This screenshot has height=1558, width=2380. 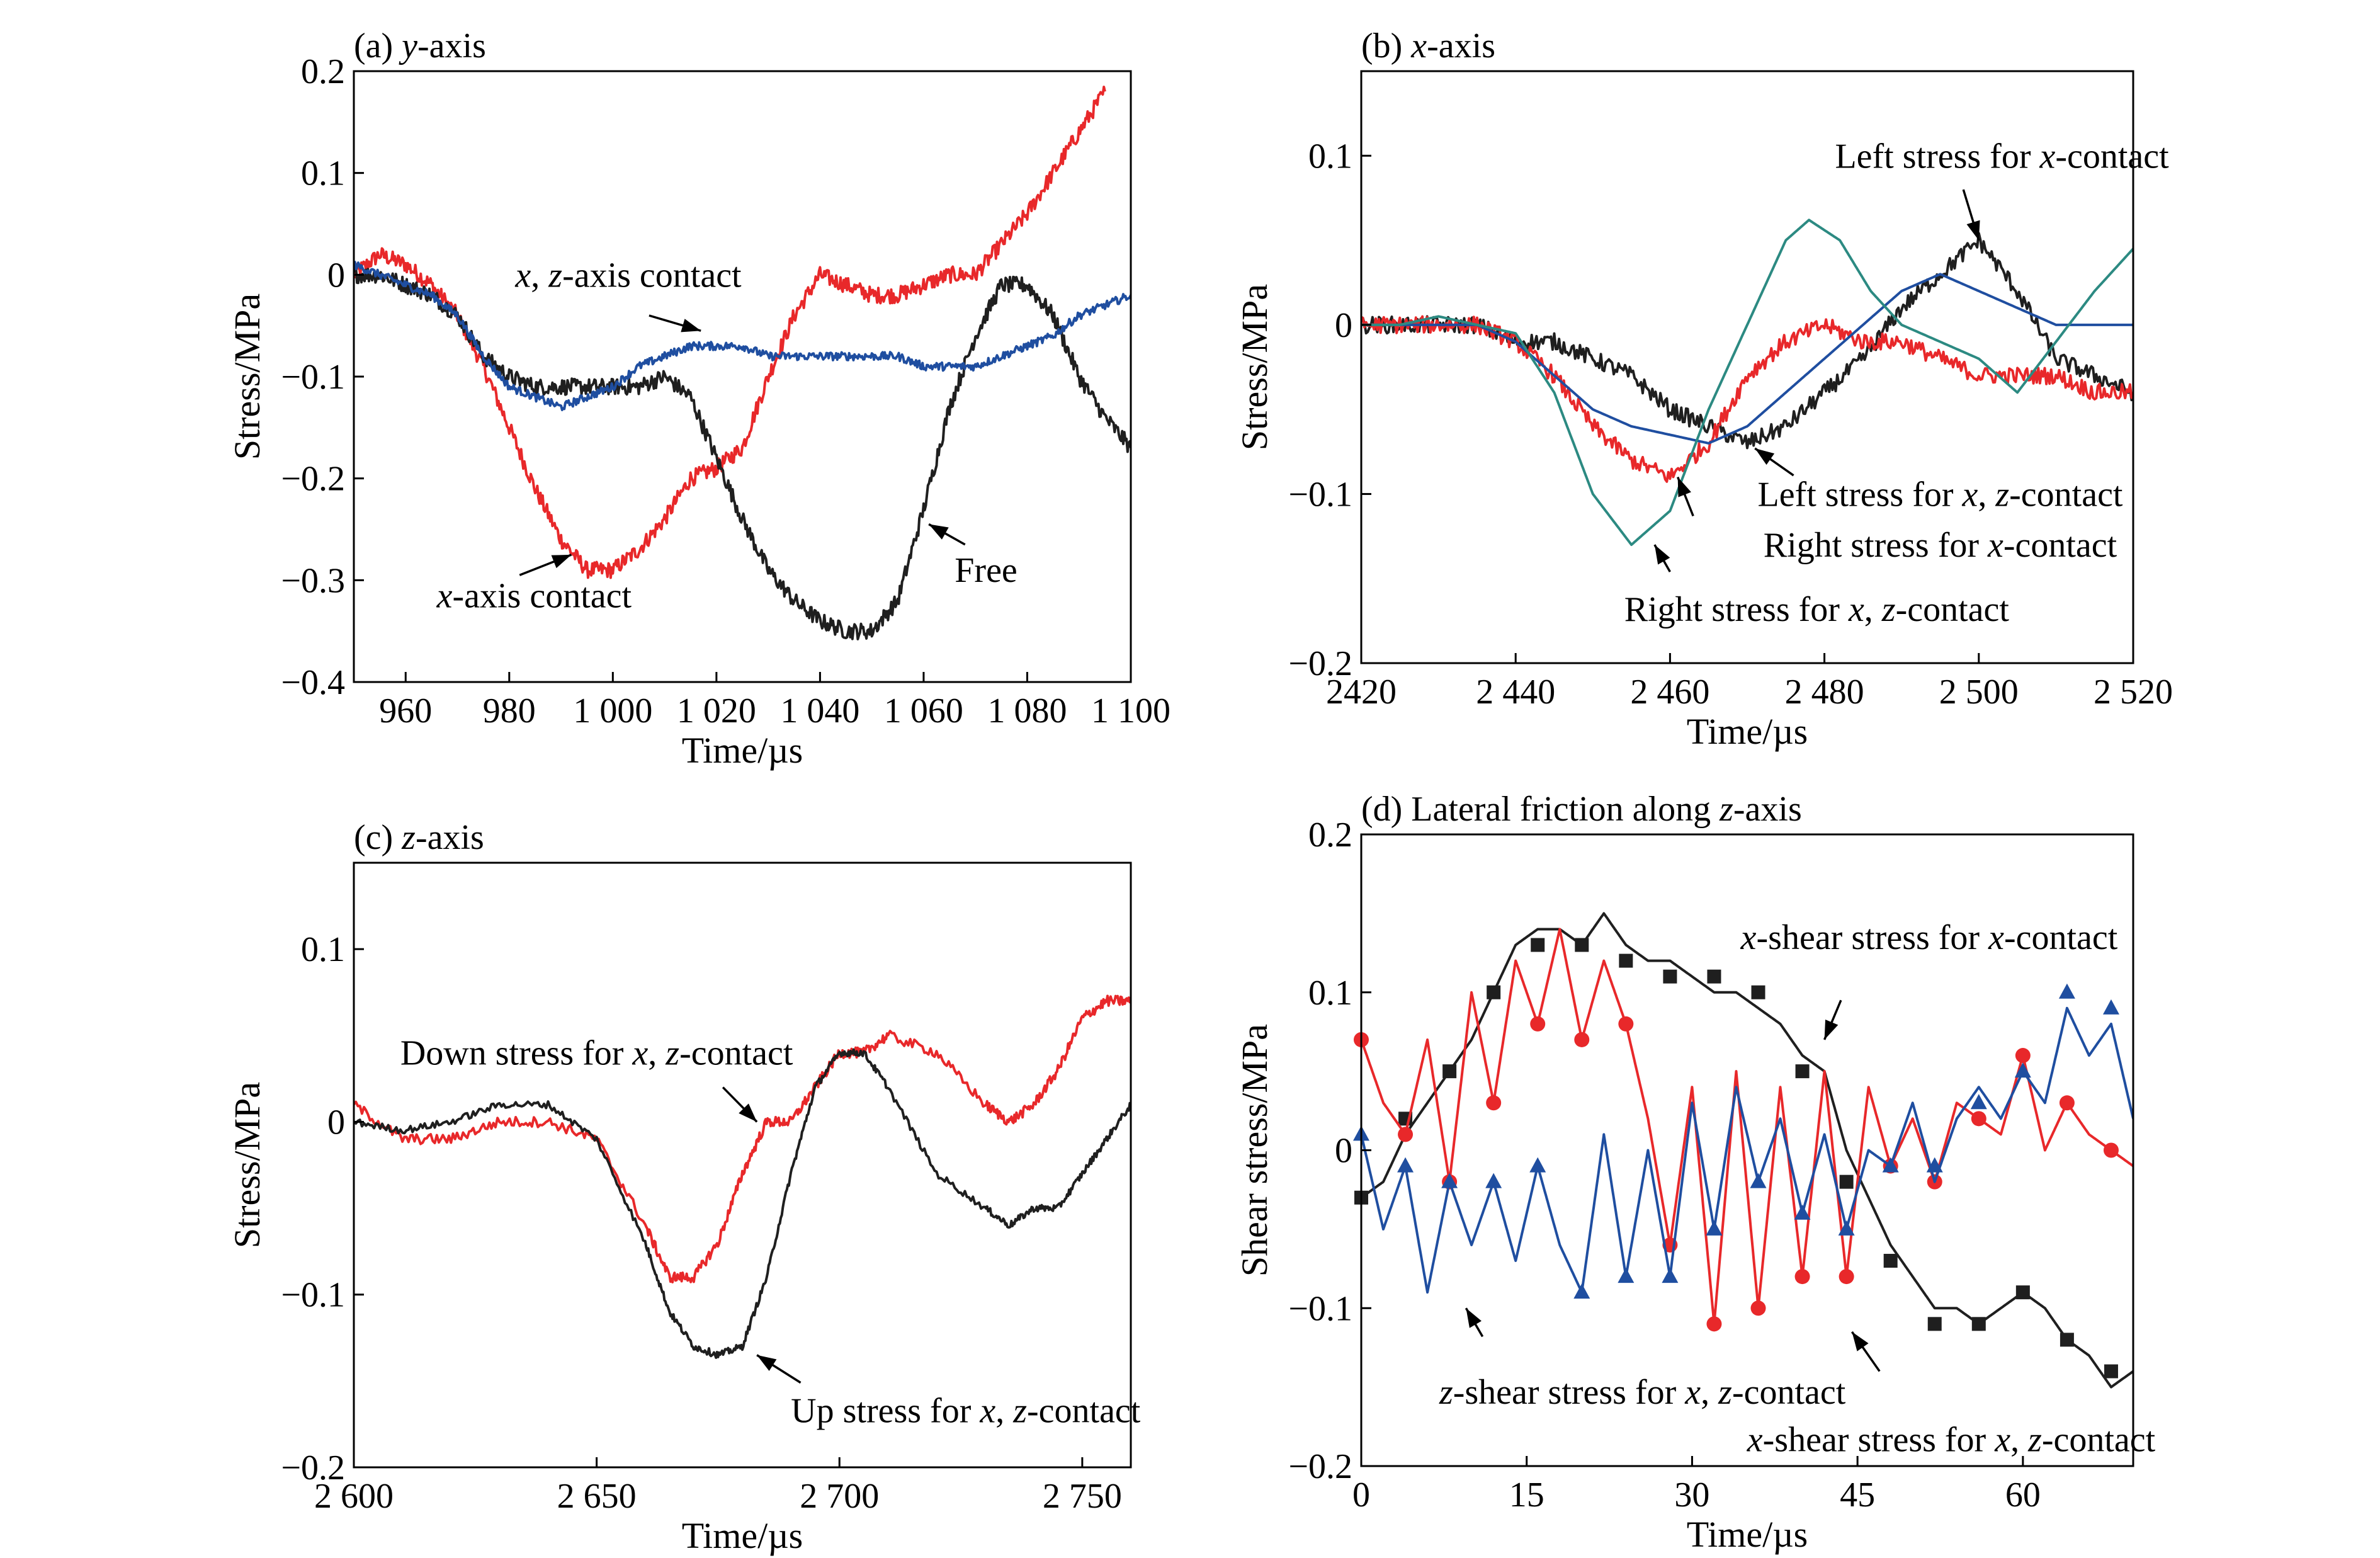 I want to click on panel-d-ytick-label: −0.2, so click(x=1320, y=1466).